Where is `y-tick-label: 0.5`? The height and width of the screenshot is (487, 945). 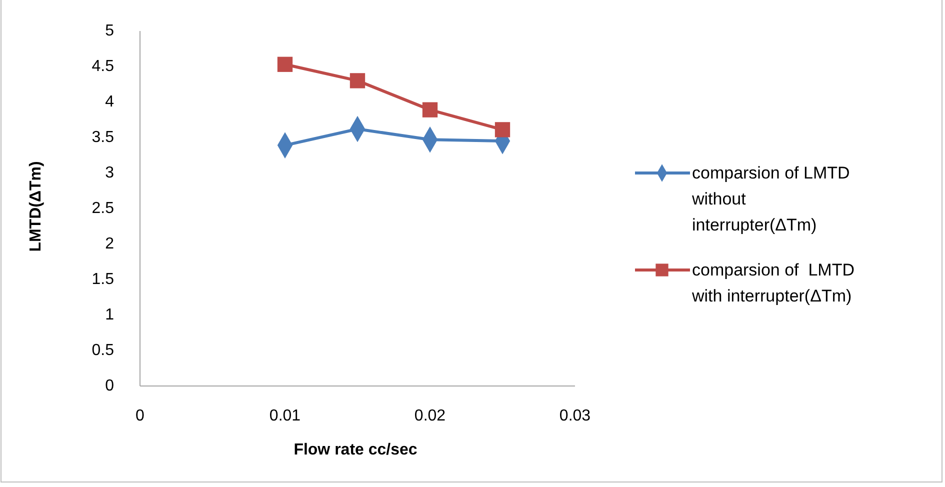
y-tick-label: 0.5 is located at coordinates (103, 350).